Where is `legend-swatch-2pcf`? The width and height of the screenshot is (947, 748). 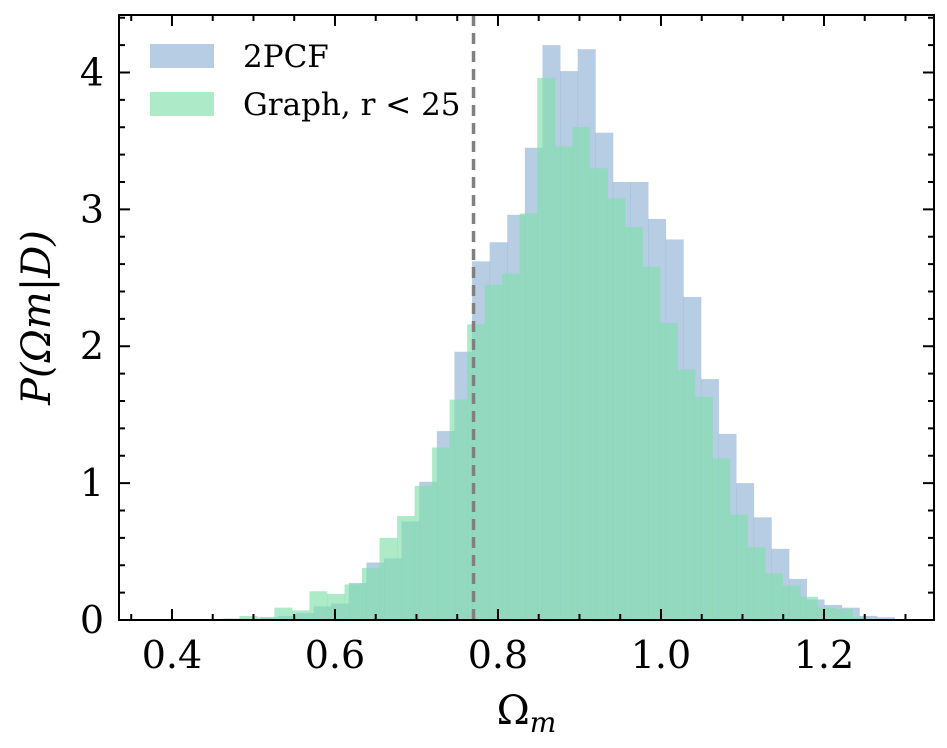
legend-swatch-2pcf is located at coordinates (182, 56).